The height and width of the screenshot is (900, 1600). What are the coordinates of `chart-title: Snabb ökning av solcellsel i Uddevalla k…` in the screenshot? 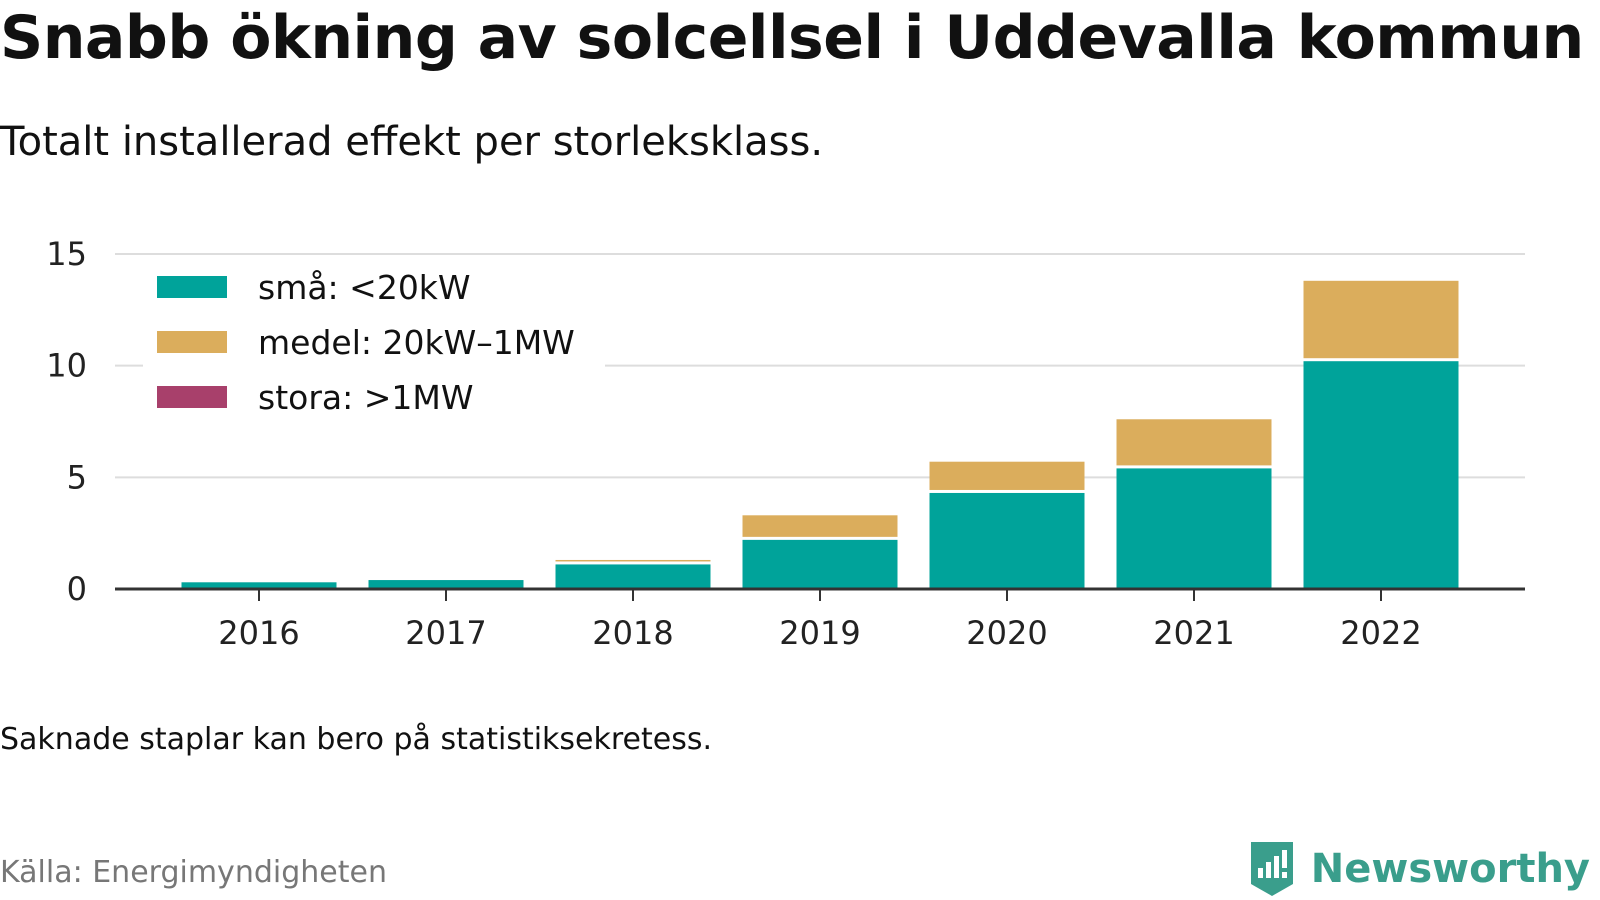 It's located at (792, 38).